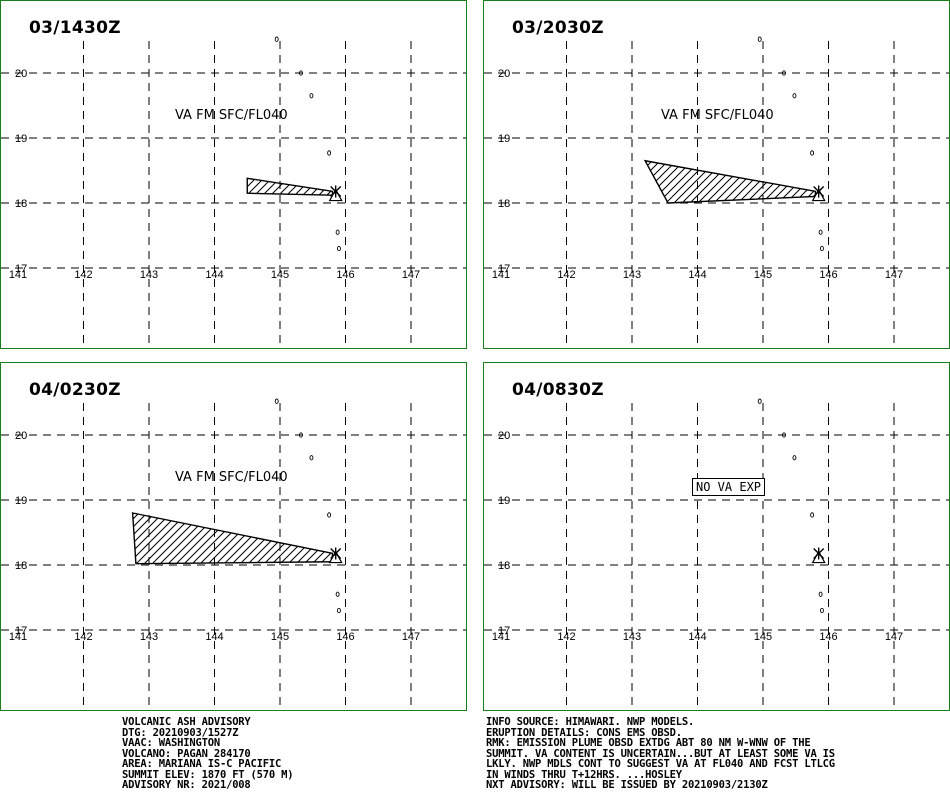 This screenshot has height=812, width=950. Describe the element at coordinates (75, 28) in the screenshot. I see `panel-time: 03/1430Z` at that location.